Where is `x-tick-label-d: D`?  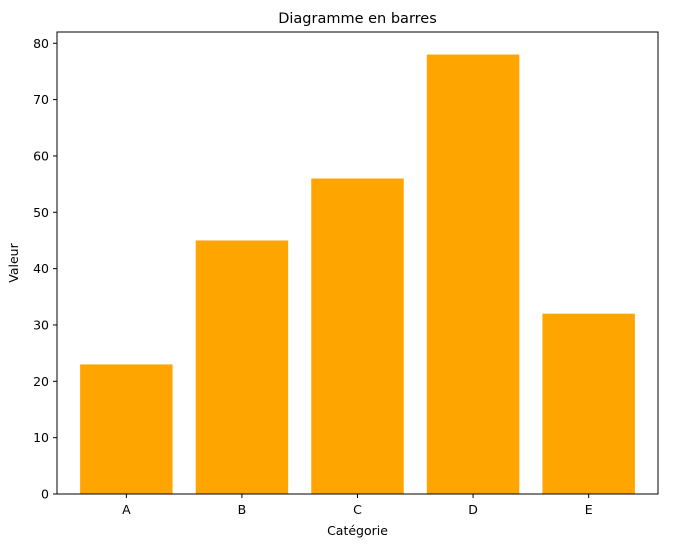 x-tick-label-d: D is located at coordinates (473, 509).